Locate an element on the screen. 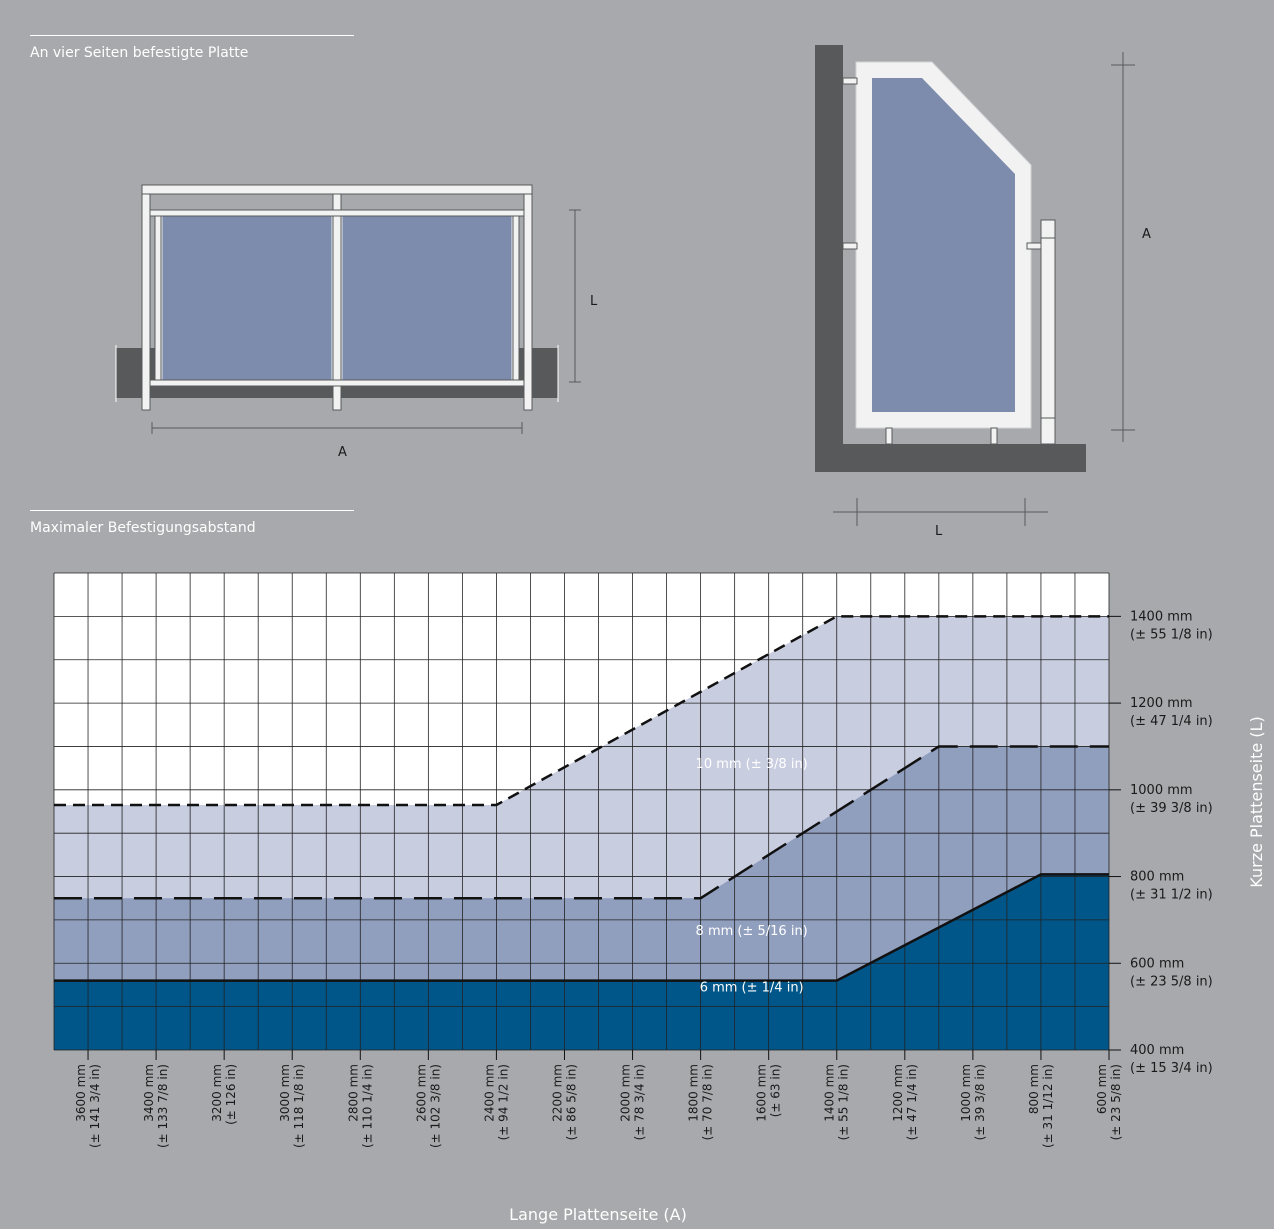 The image size is (1274, 1229). x-tick-mm: 3400 mm is located at coordinates (149, 1093).